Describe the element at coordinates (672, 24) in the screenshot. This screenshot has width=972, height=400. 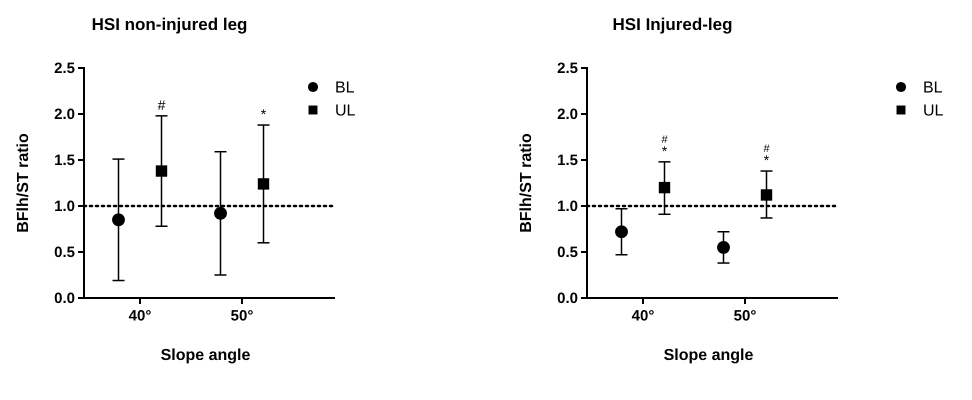
I see `chart-title: HSI Injured-leg` at that location.